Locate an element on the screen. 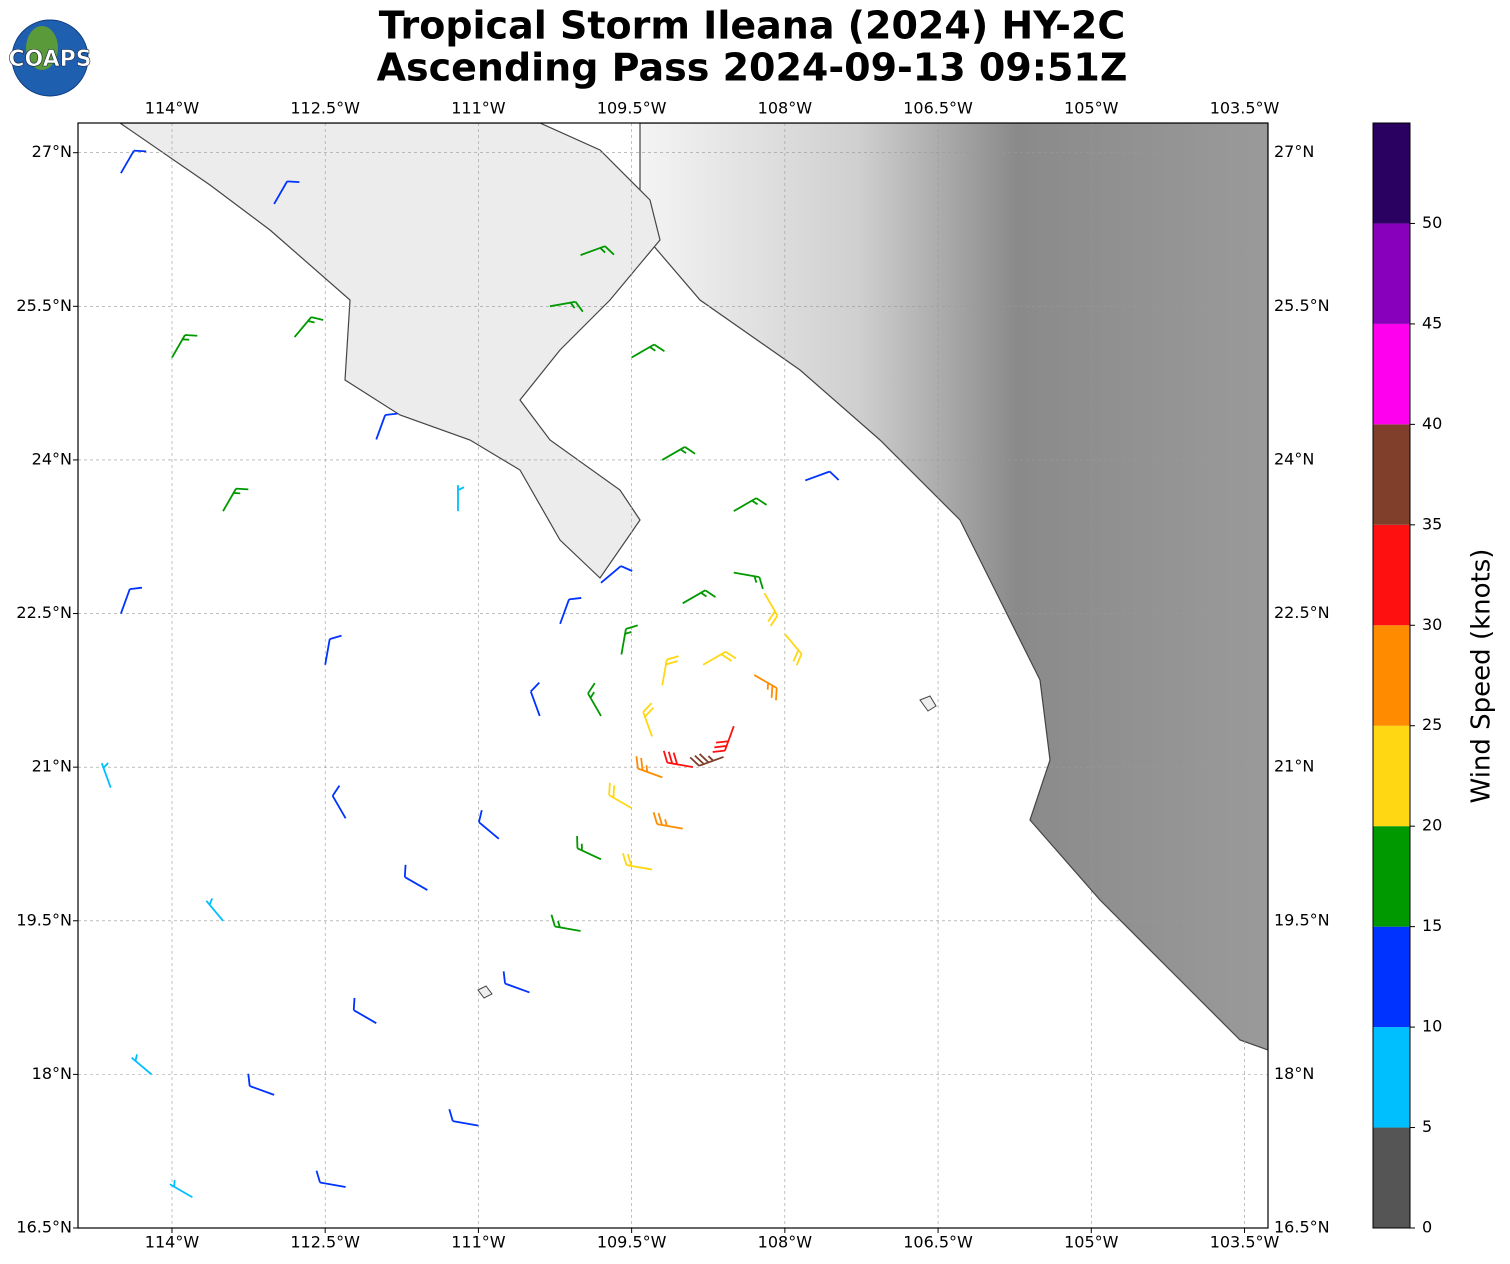 The image size is (1510, 1264). y-tick-label: 21°N is located at coordinates (1294, 766).